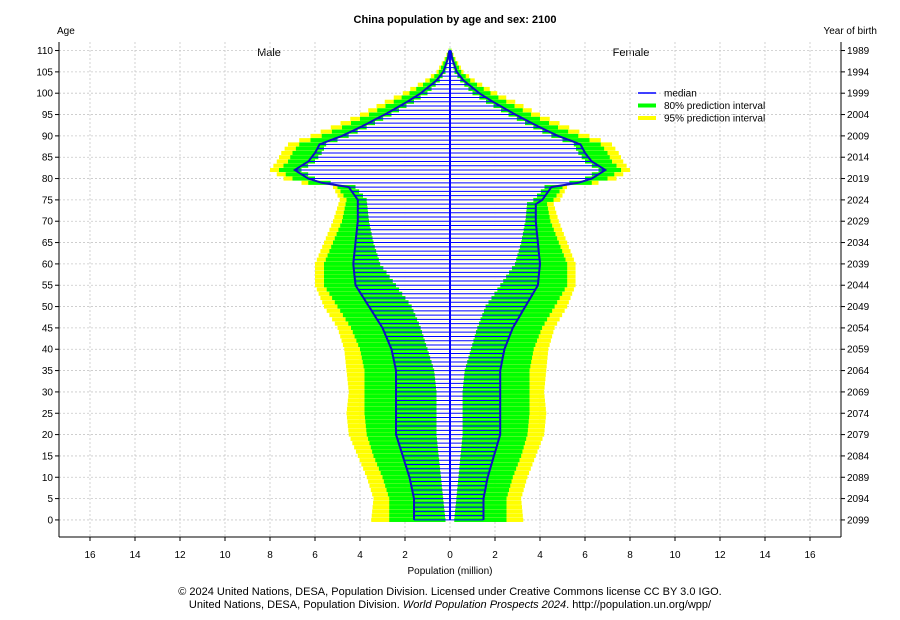 The height and width of the screenshot is (620, 900). I want to click on y-tick-label: 45, so click(48, 328).